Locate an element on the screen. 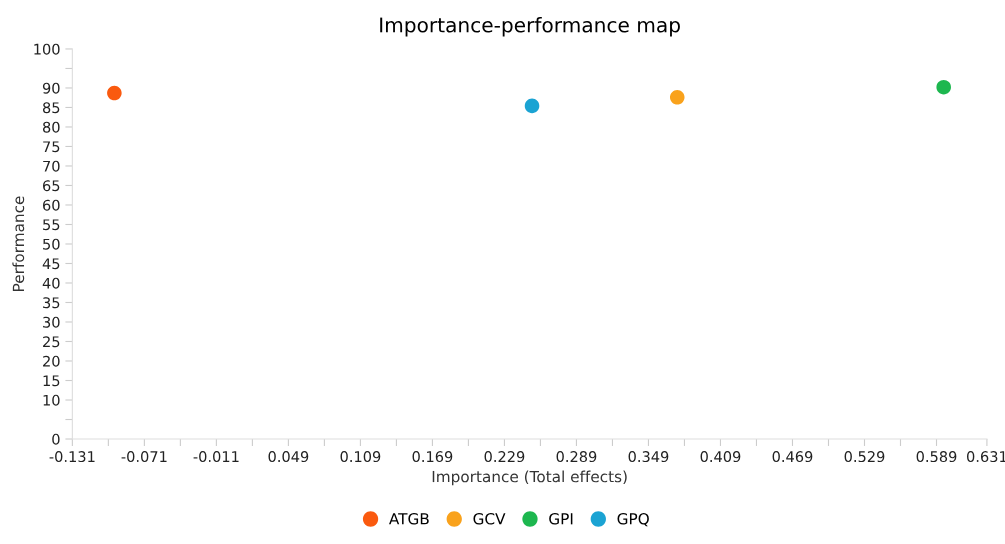 The image size is (1005, 544). x-tick-label: 0.289 is located at coordinates (576, 457).